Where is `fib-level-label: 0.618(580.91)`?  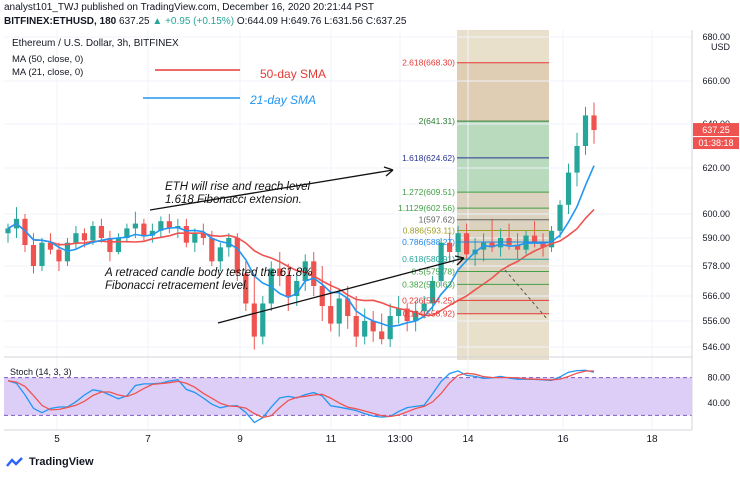 fib-level-label: 0.618(580.91) is located at coordinates (428, 259).